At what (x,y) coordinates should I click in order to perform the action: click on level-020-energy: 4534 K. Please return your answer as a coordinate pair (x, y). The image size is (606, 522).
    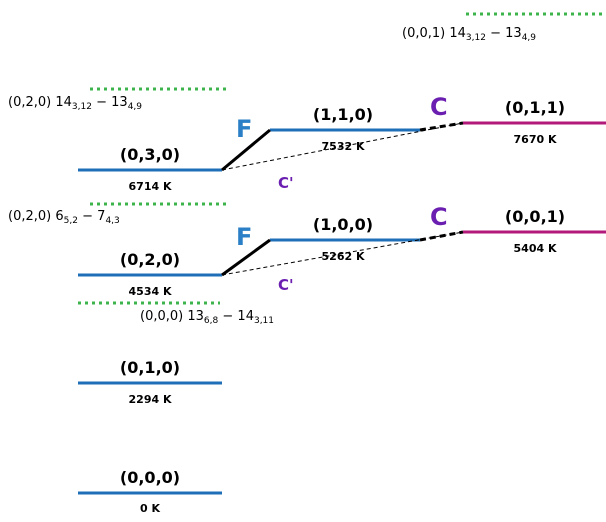
    Looking at the image, I should click on (150, 291).